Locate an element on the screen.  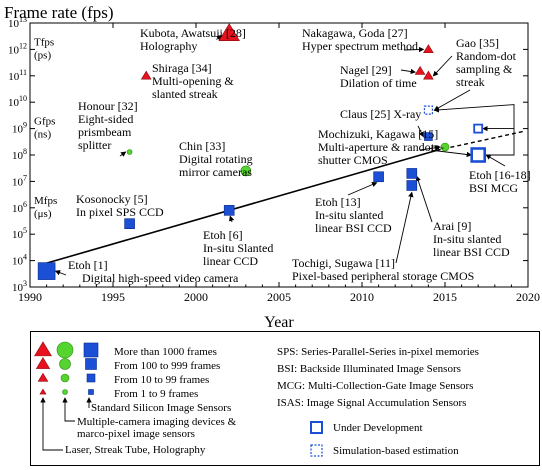
point-label: Holography is located at coordinates (168, 46).